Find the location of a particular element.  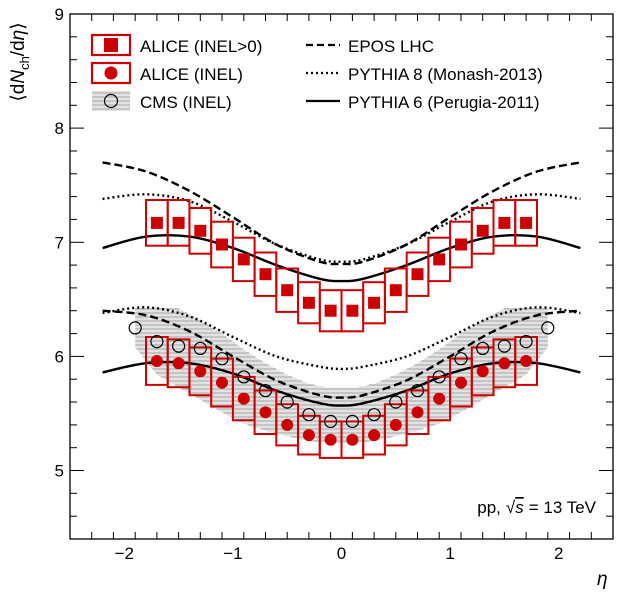

legend-entry-cms-inel: CMS (INEL) is located at coordinates (162, 101).